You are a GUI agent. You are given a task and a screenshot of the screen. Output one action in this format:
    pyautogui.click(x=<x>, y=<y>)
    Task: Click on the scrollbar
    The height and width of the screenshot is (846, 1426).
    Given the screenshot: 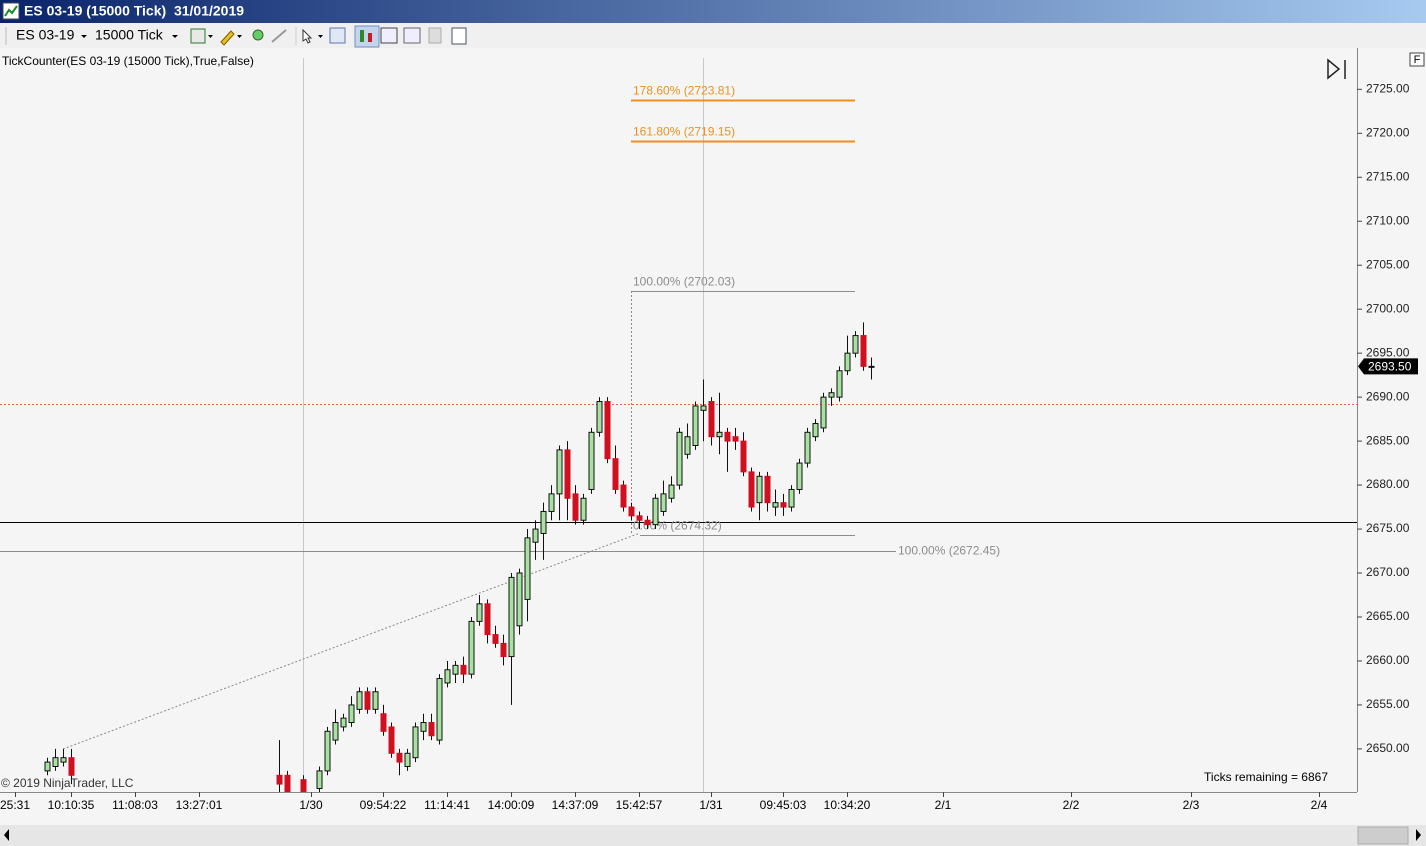 What is the action you would take?
    pyautogui.click(x=713, y=835)
    